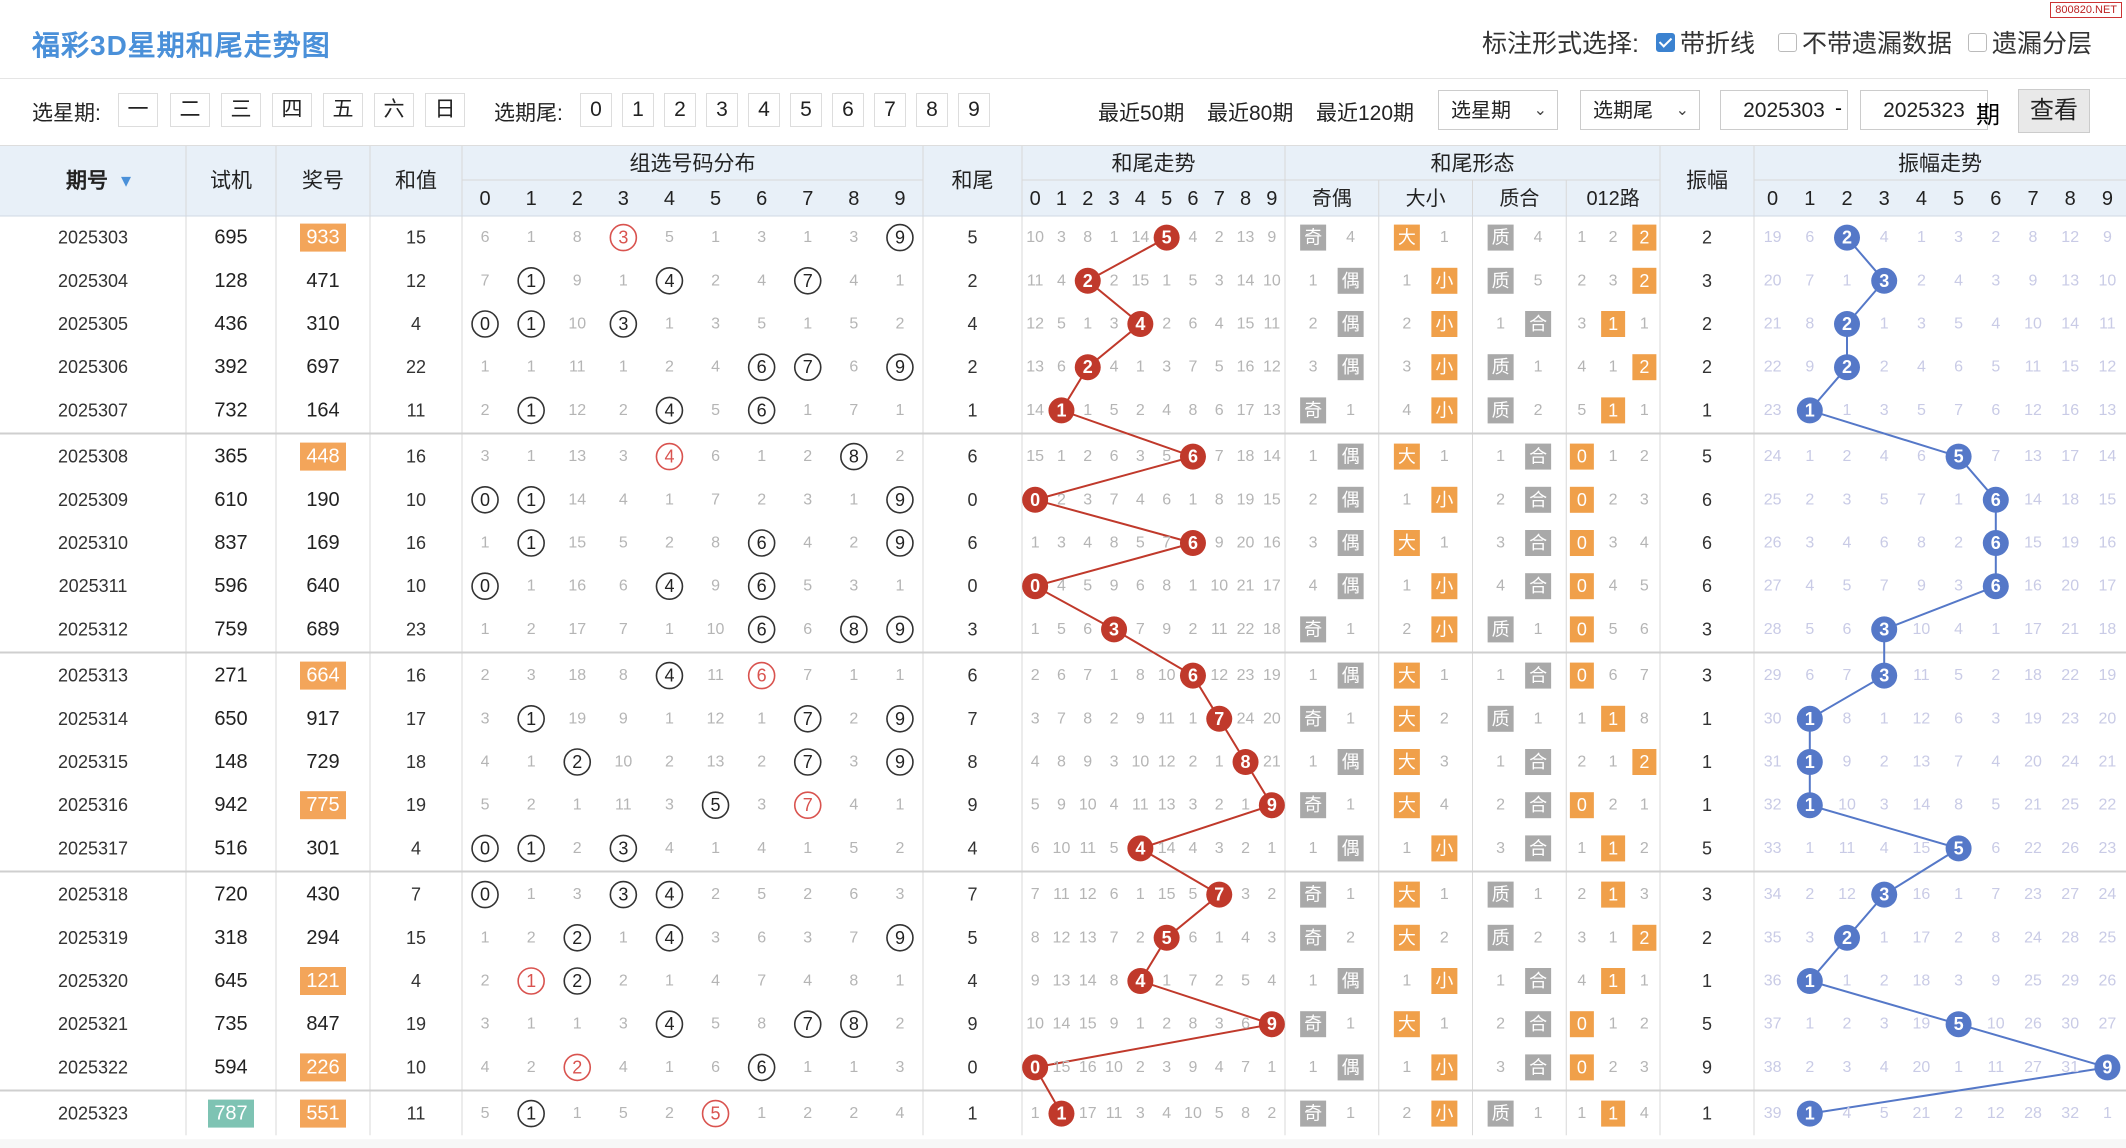 This screenshot has height=1148, width=2126. What do you see at coordinates (1977, 42) in the screenshot?
I see `checkbox-miss-layer` at bounding box center [1977, 42].